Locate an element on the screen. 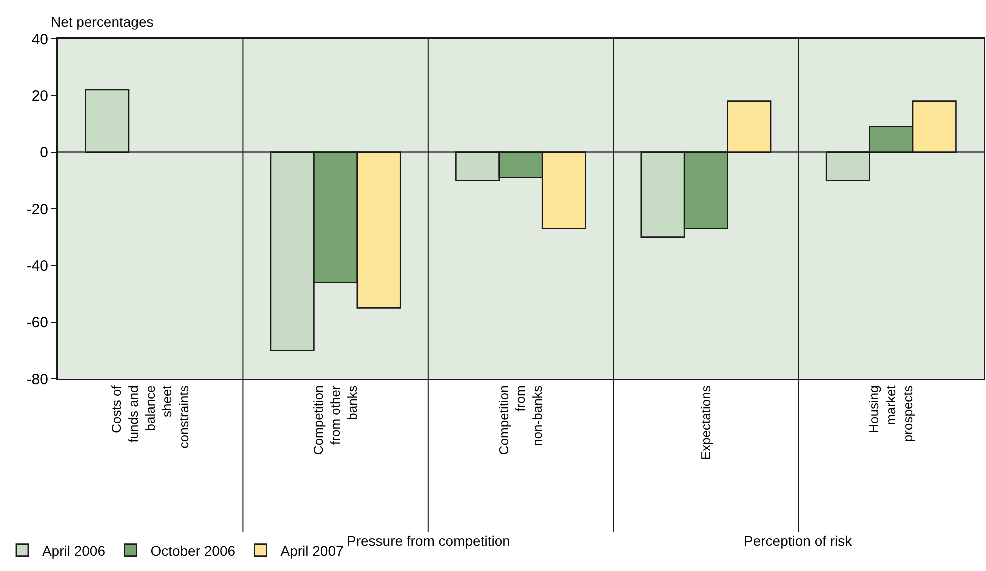 The width and height of the screenshot is (986, 571). x-tick-label: Costs of funds and balance sheet constraints is located at coordinates (150, 417).